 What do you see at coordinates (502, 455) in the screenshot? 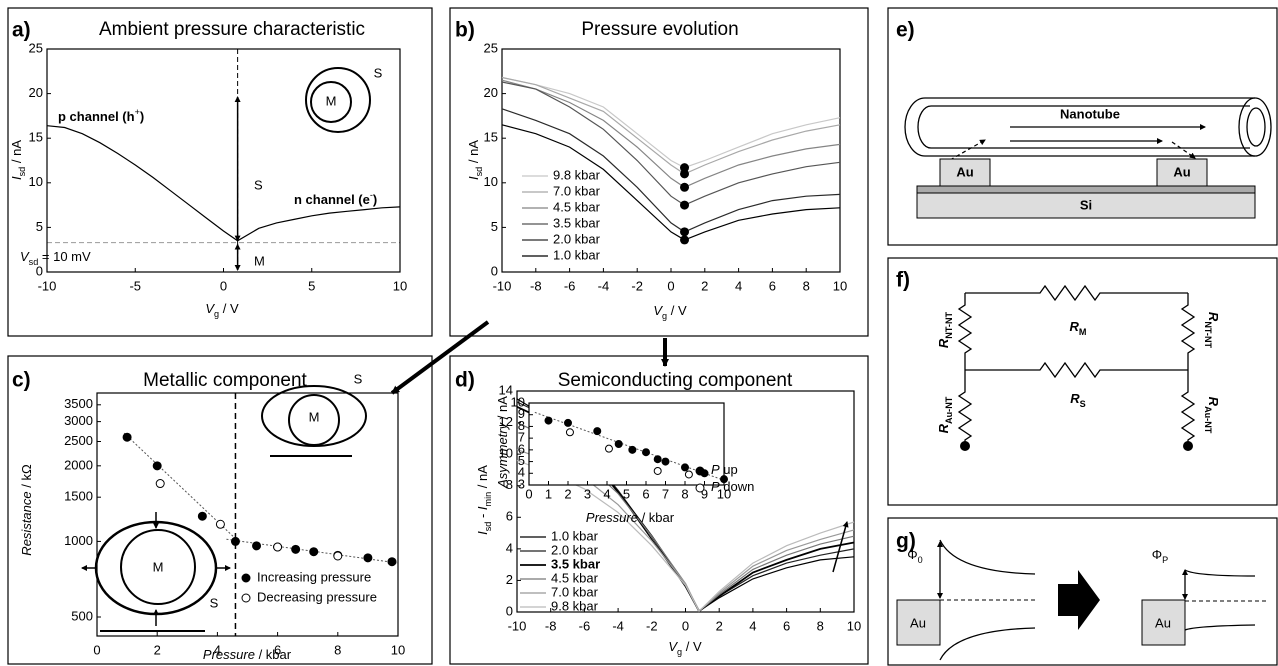
I see `text-part: Asymmetry` at bounding box center [502, 455].